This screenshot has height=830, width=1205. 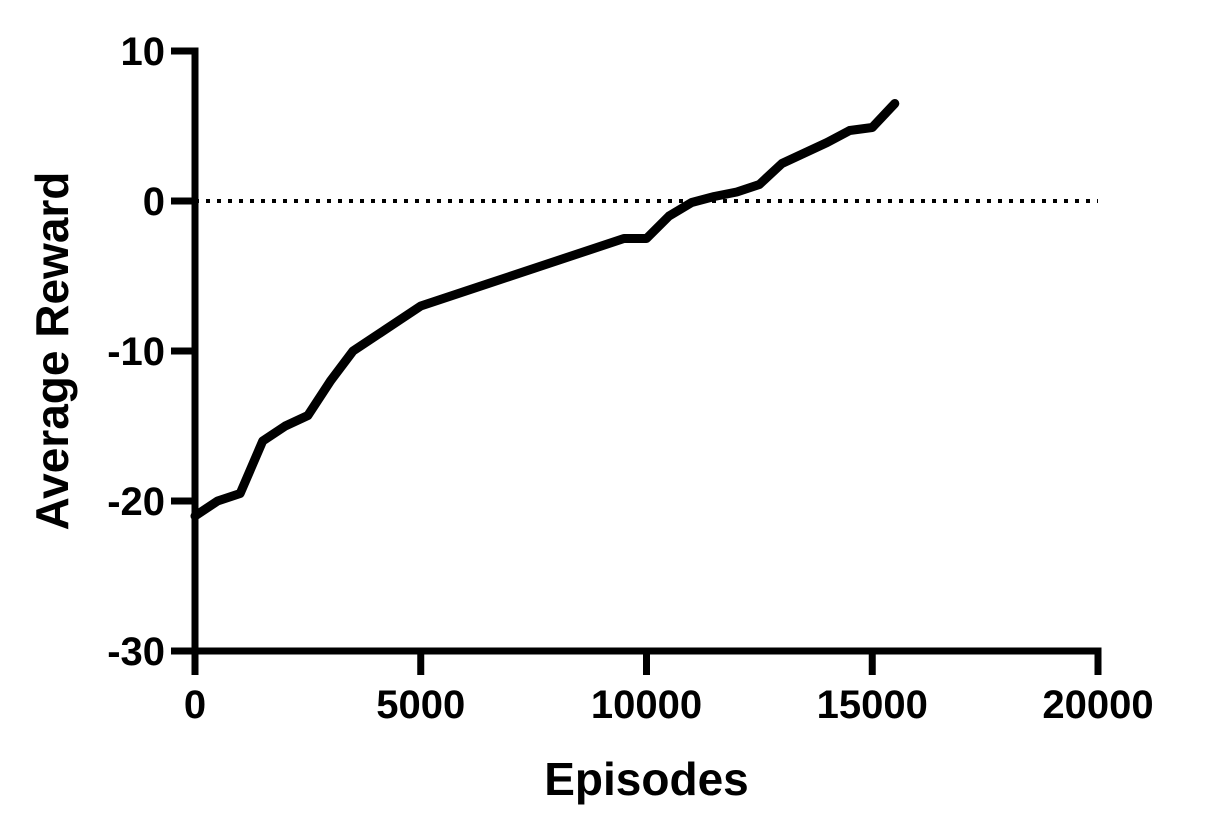 What do you see at coordinates (143, 52) in the screenshot?
I see `y-tick-label: 10` at bounding box center [143, 52].